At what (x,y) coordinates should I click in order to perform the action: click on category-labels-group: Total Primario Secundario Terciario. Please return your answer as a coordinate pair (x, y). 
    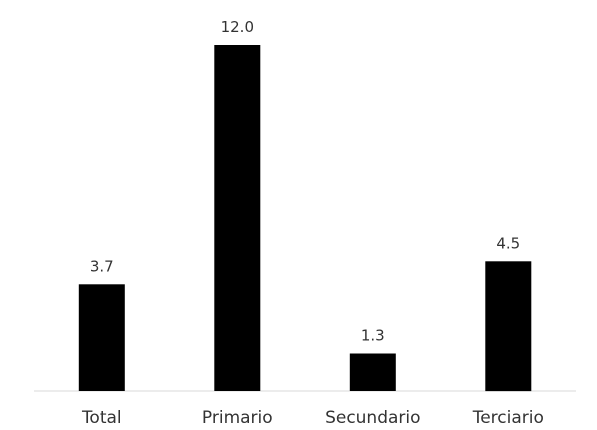
    Looking at the image, I should click on (312, 418).